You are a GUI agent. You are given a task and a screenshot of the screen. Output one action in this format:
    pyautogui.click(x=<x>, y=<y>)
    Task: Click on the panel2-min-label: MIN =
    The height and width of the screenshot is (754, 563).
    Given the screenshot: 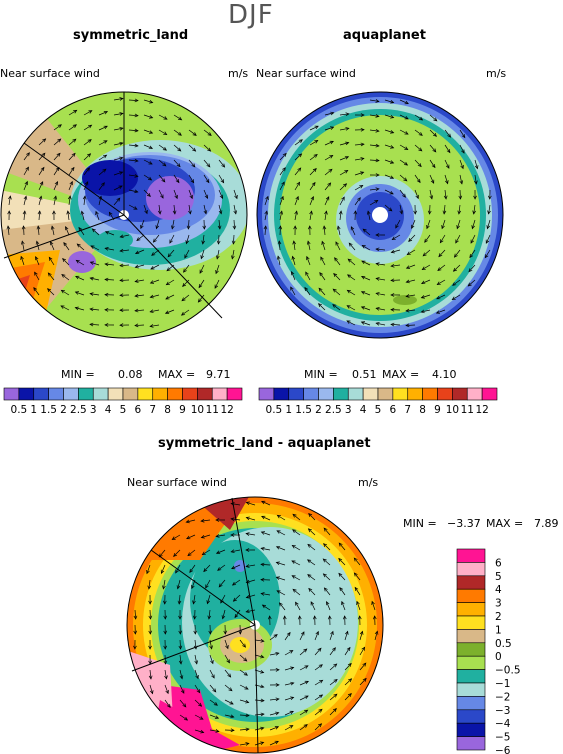 What is the action you would take?
    pyautogui.click(x=321, y=374)
    